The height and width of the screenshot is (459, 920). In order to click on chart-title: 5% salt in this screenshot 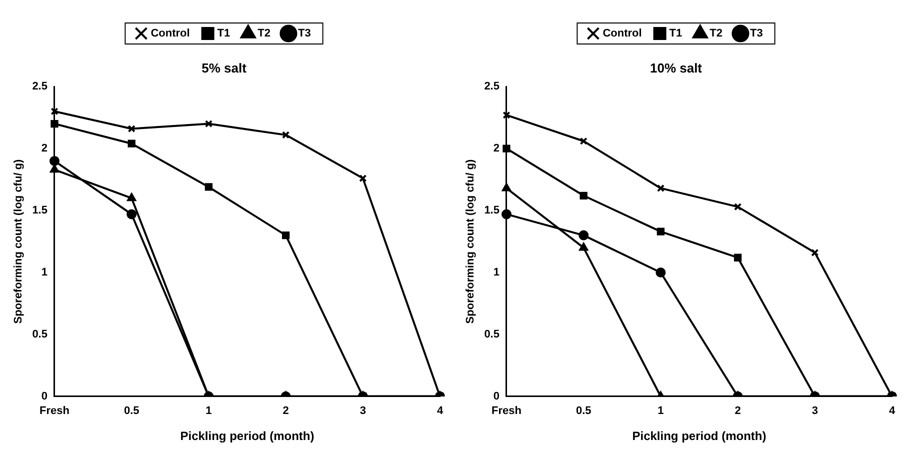, I will do `click(225, 68)`.